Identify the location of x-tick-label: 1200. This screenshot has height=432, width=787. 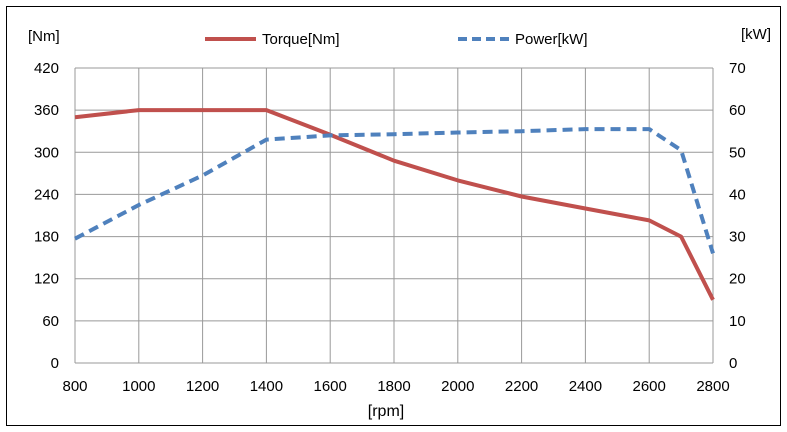
(202, 386).